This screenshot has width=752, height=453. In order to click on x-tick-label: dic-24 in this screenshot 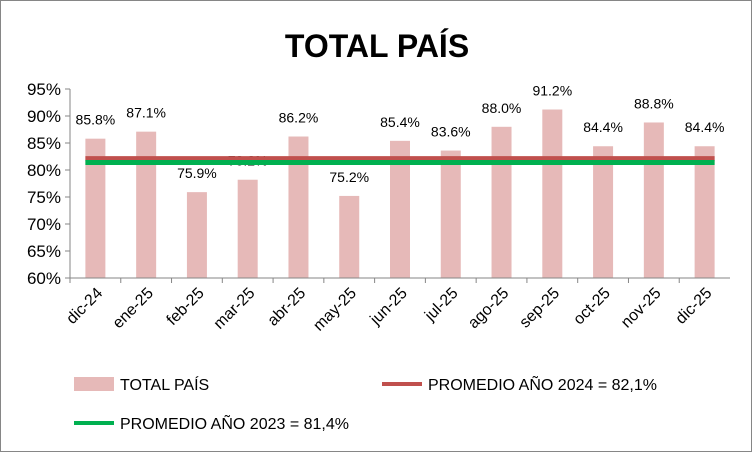, I will do `click(84, 306)`.